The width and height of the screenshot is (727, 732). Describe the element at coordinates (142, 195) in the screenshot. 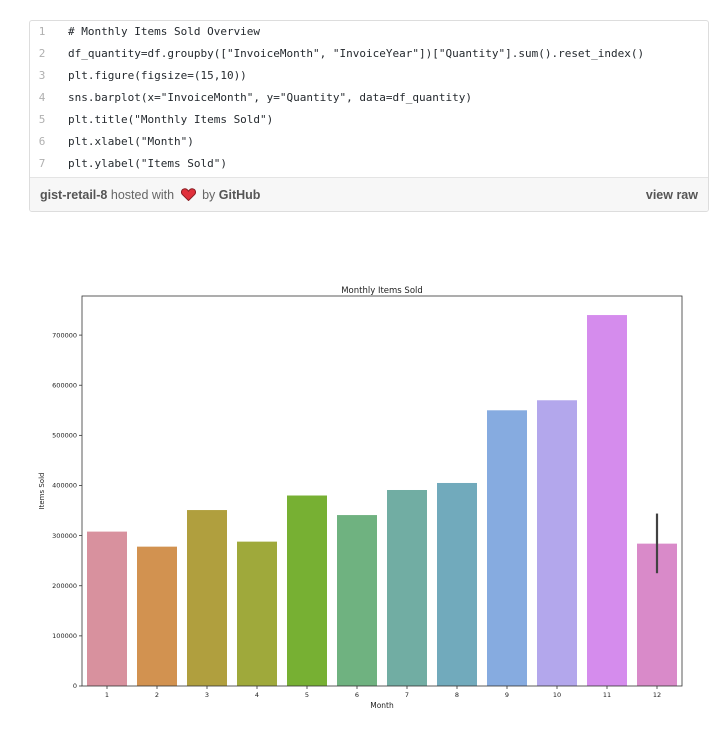

I see `hosted-with-text: hosted with` at that location.